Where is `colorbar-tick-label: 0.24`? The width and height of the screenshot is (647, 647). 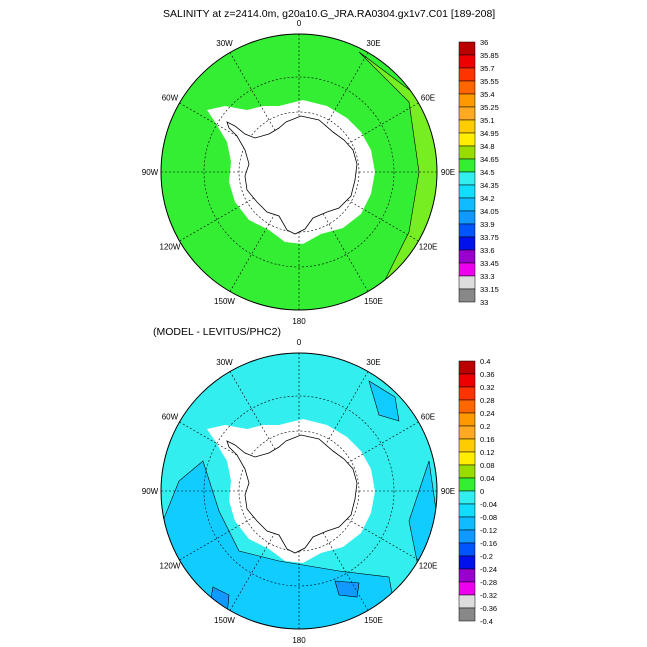
colorbar-tick-label: 0.24 is located at coordinates (487, 413).